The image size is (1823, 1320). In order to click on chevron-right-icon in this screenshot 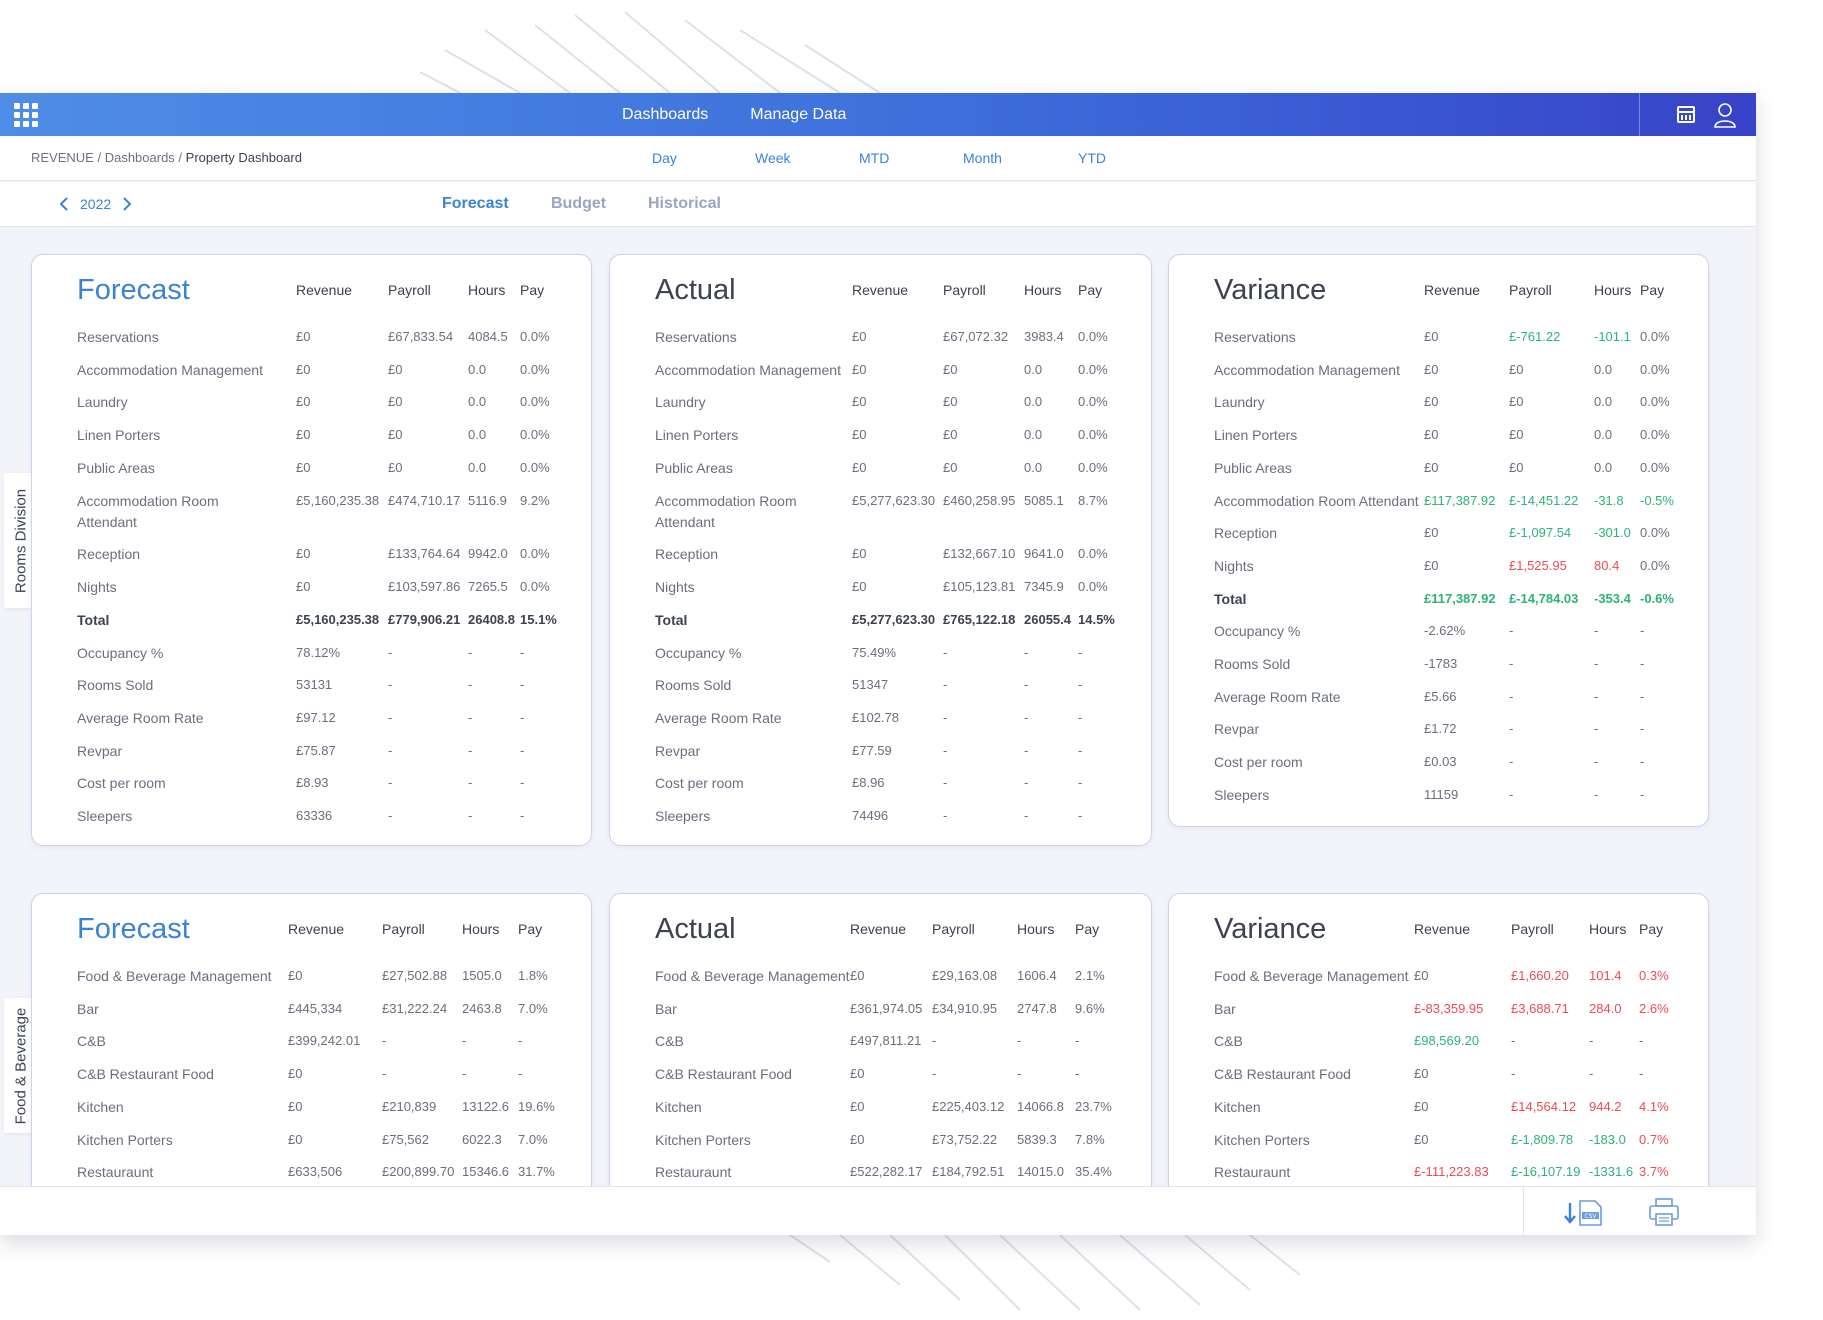, I will do `click(127, 204)`.